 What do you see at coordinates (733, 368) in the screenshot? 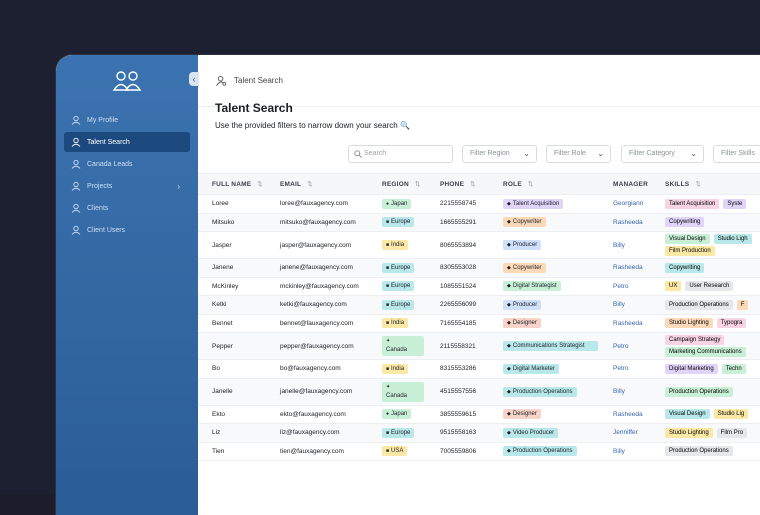
I see `skill-badge: Techn` at bounding box center [733, 368].